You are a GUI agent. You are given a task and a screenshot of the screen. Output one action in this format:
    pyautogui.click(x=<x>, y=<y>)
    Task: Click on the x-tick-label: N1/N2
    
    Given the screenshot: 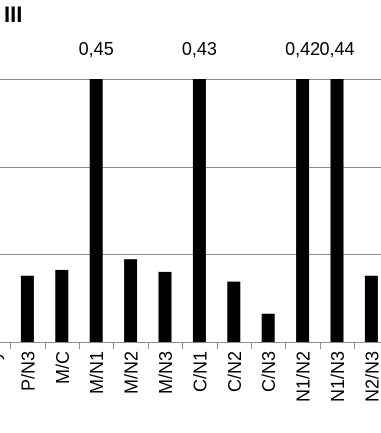 What is the action you would take?
    pyautogui.click(x=304, y=376)
    